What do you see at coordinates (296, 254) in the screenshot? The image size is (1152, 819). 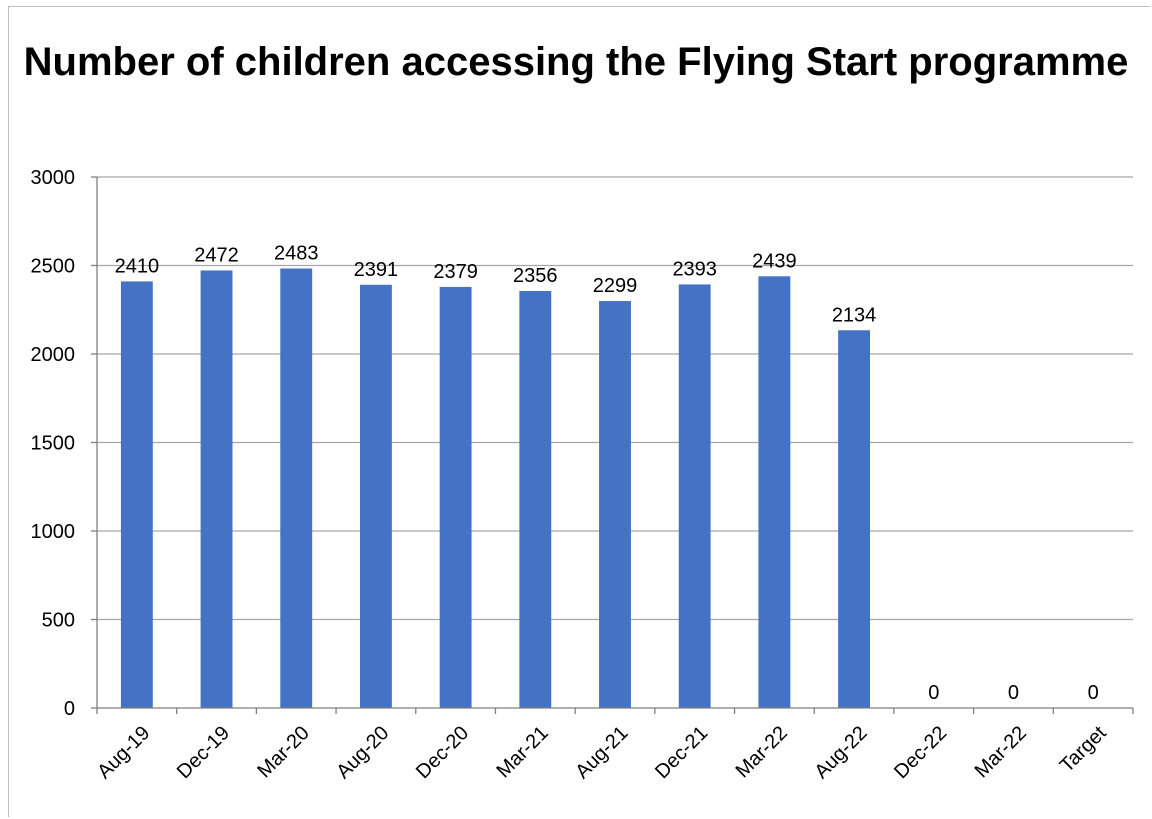 I see `data-label: 2483` at bounding box center [296, 254].